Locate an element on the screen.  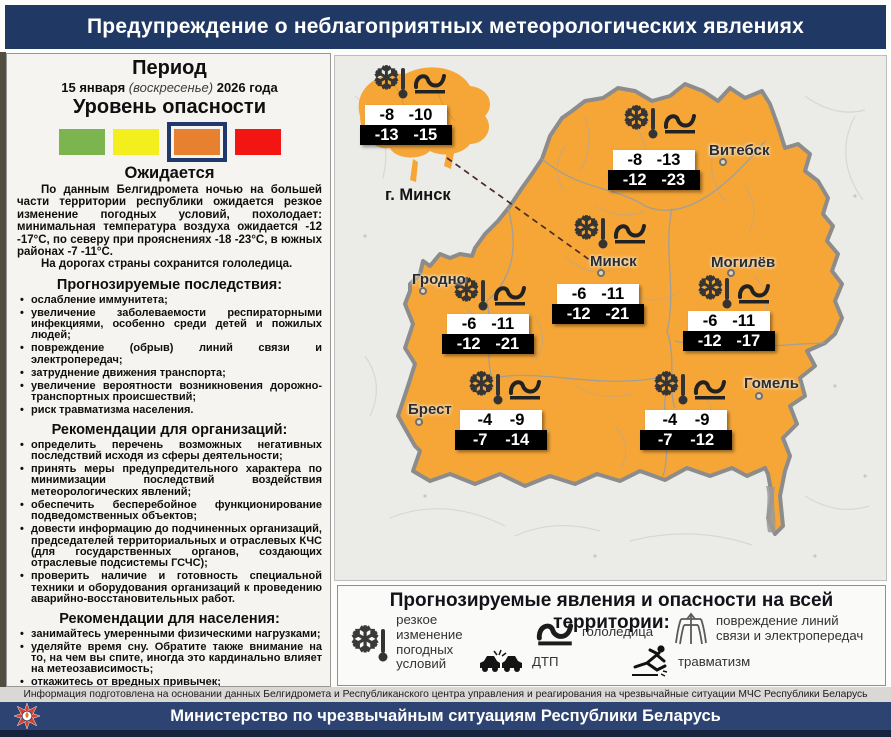
city-label-brest: Брест is located at coordinates (430, 409).